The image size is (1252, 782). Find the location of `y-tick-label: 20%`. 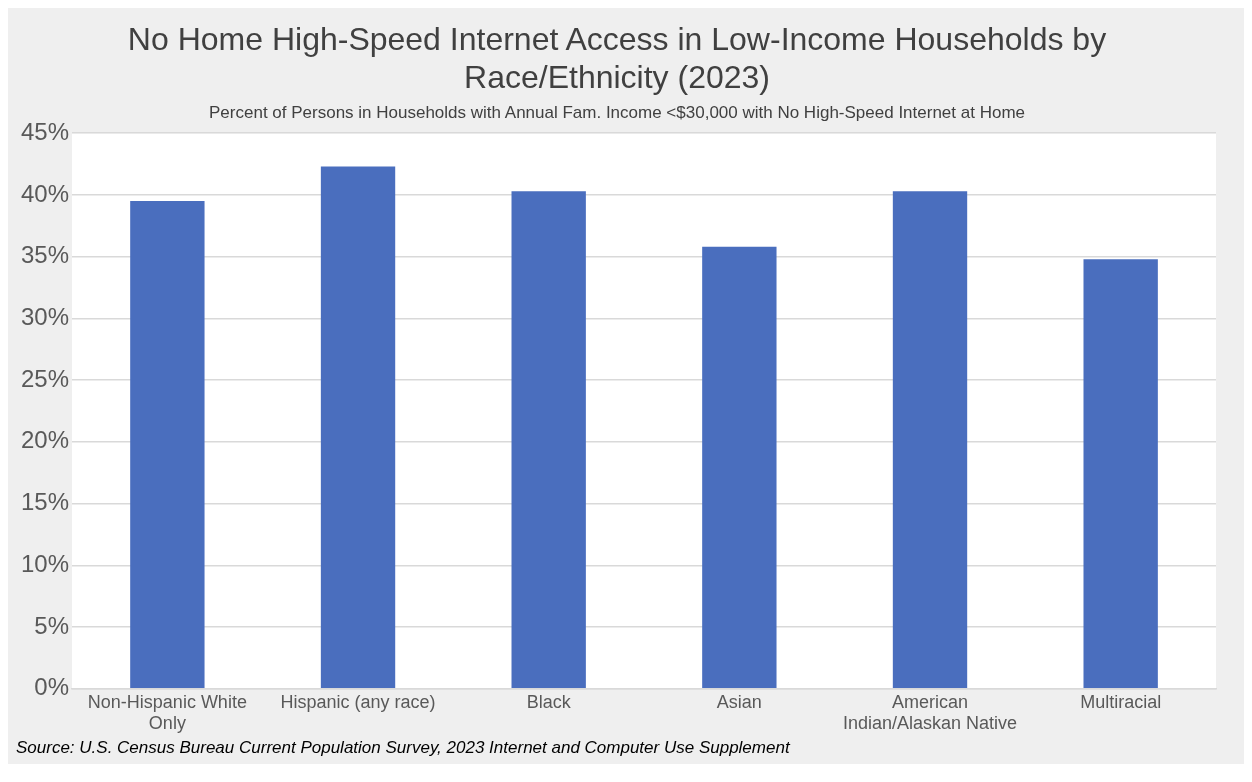

y-tick-label: 20% is located at coordinates (45, 440).